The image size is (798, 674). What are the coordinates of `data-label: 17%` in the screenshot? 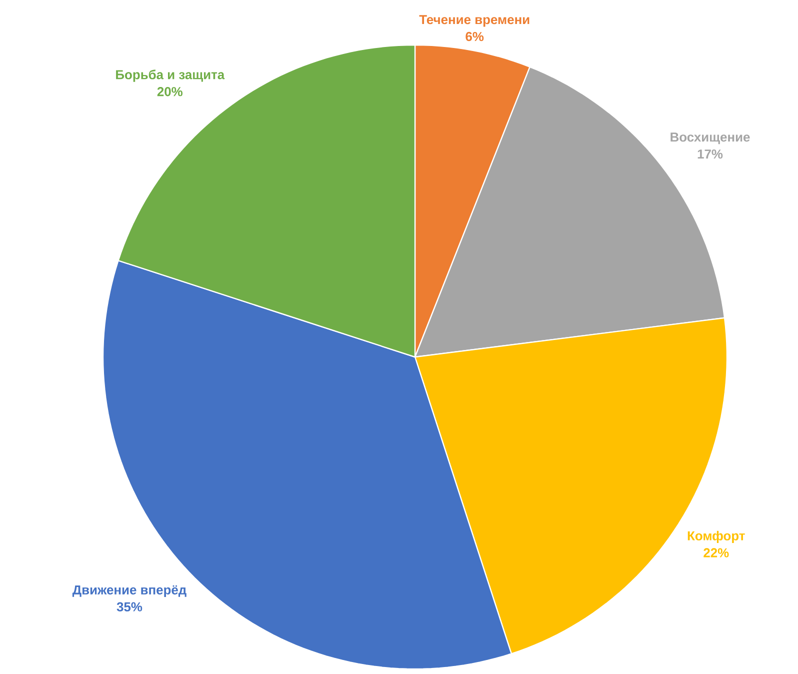 It's located at (710, 154).